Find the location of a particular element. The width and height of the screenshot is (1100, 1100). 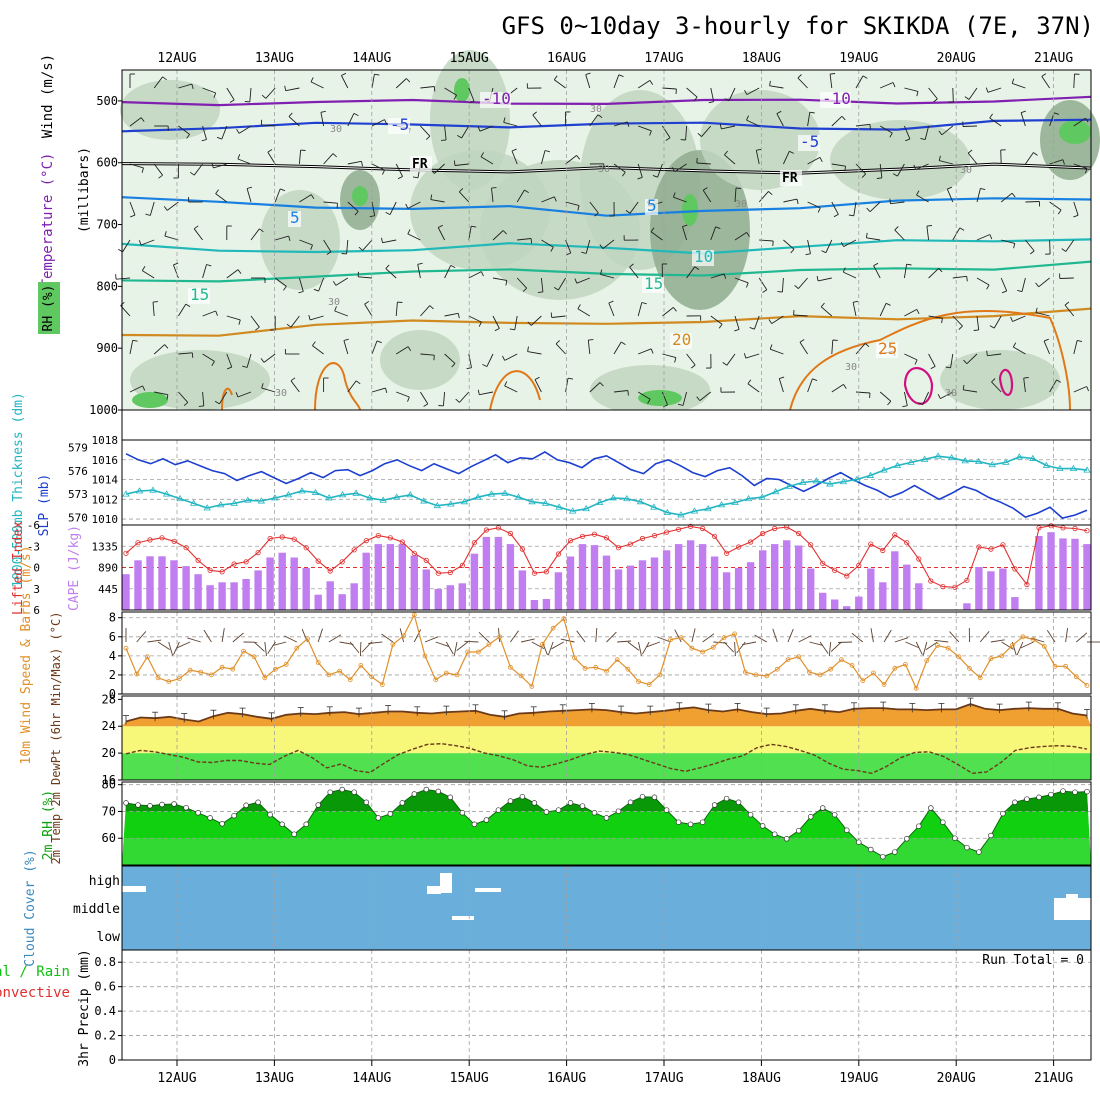

cloud-axis-label: Cloud Cover (%) is located at coordinates (30, 907).